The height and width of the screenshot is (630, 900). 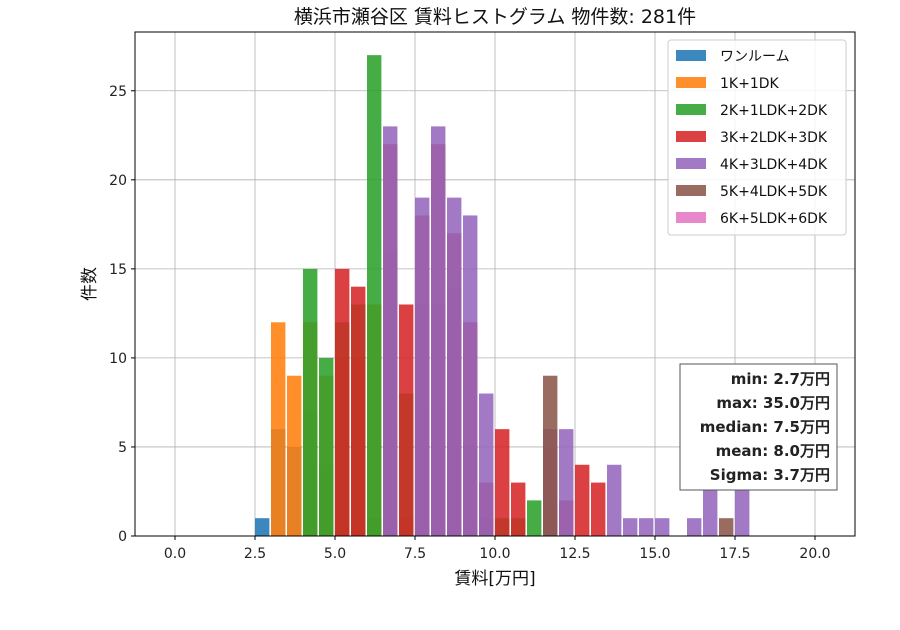 I want to click on y-tick-label: 5, so click(x=122, y=448).